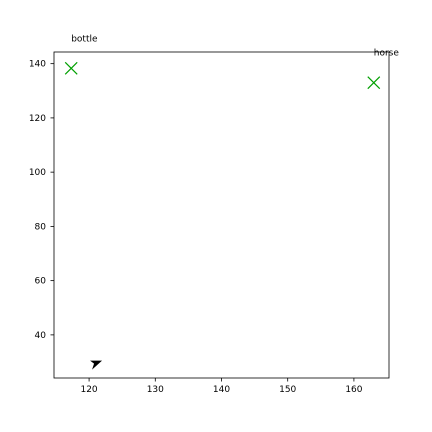 This screenshot has width=432, height=432. Describe the element at coordinates (84, 39) in the screenshot. I see `point-annotation: bottle` at that location.